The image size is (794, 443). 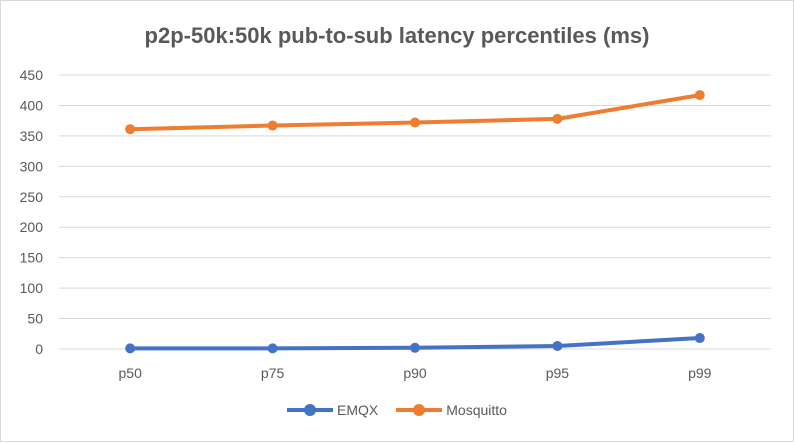 What do you see at coordinates (32, 197) in the screenshot?
I see `y-tick-label: 250` at bounding box center [32, 197].